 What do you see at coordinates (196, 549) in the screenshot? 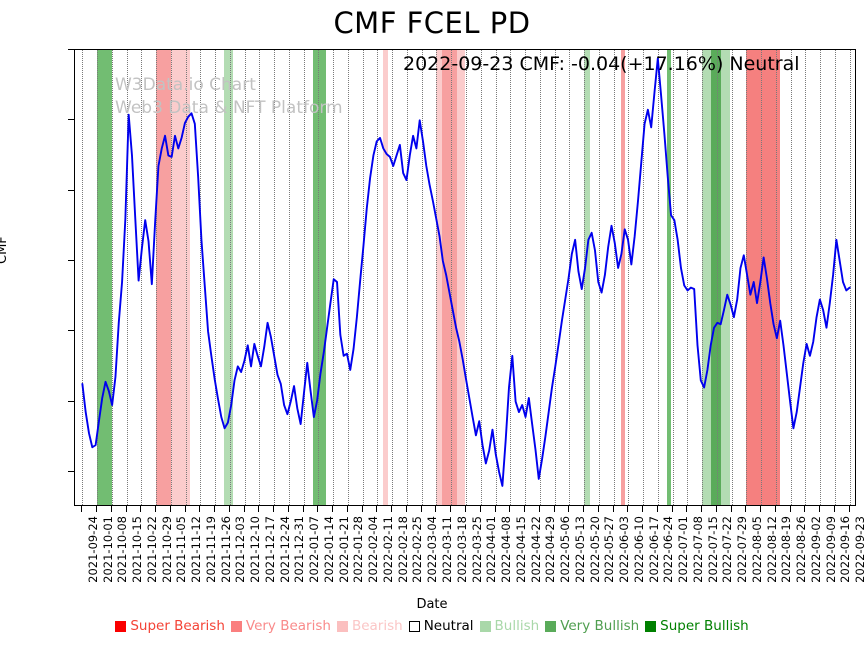
I see `x-tick-label: 2021-11-12` at bounding box center [196, 549].